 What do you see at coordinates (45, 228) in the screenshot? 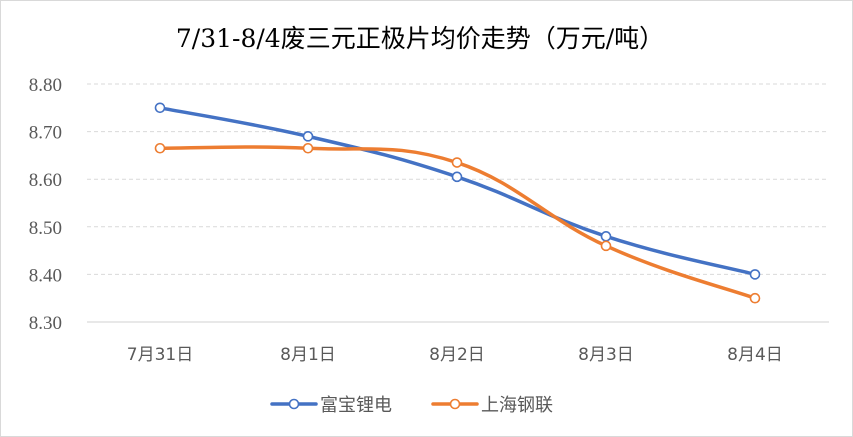
I see `y-tick-label: 8.50` at bounding box center [45, 228].